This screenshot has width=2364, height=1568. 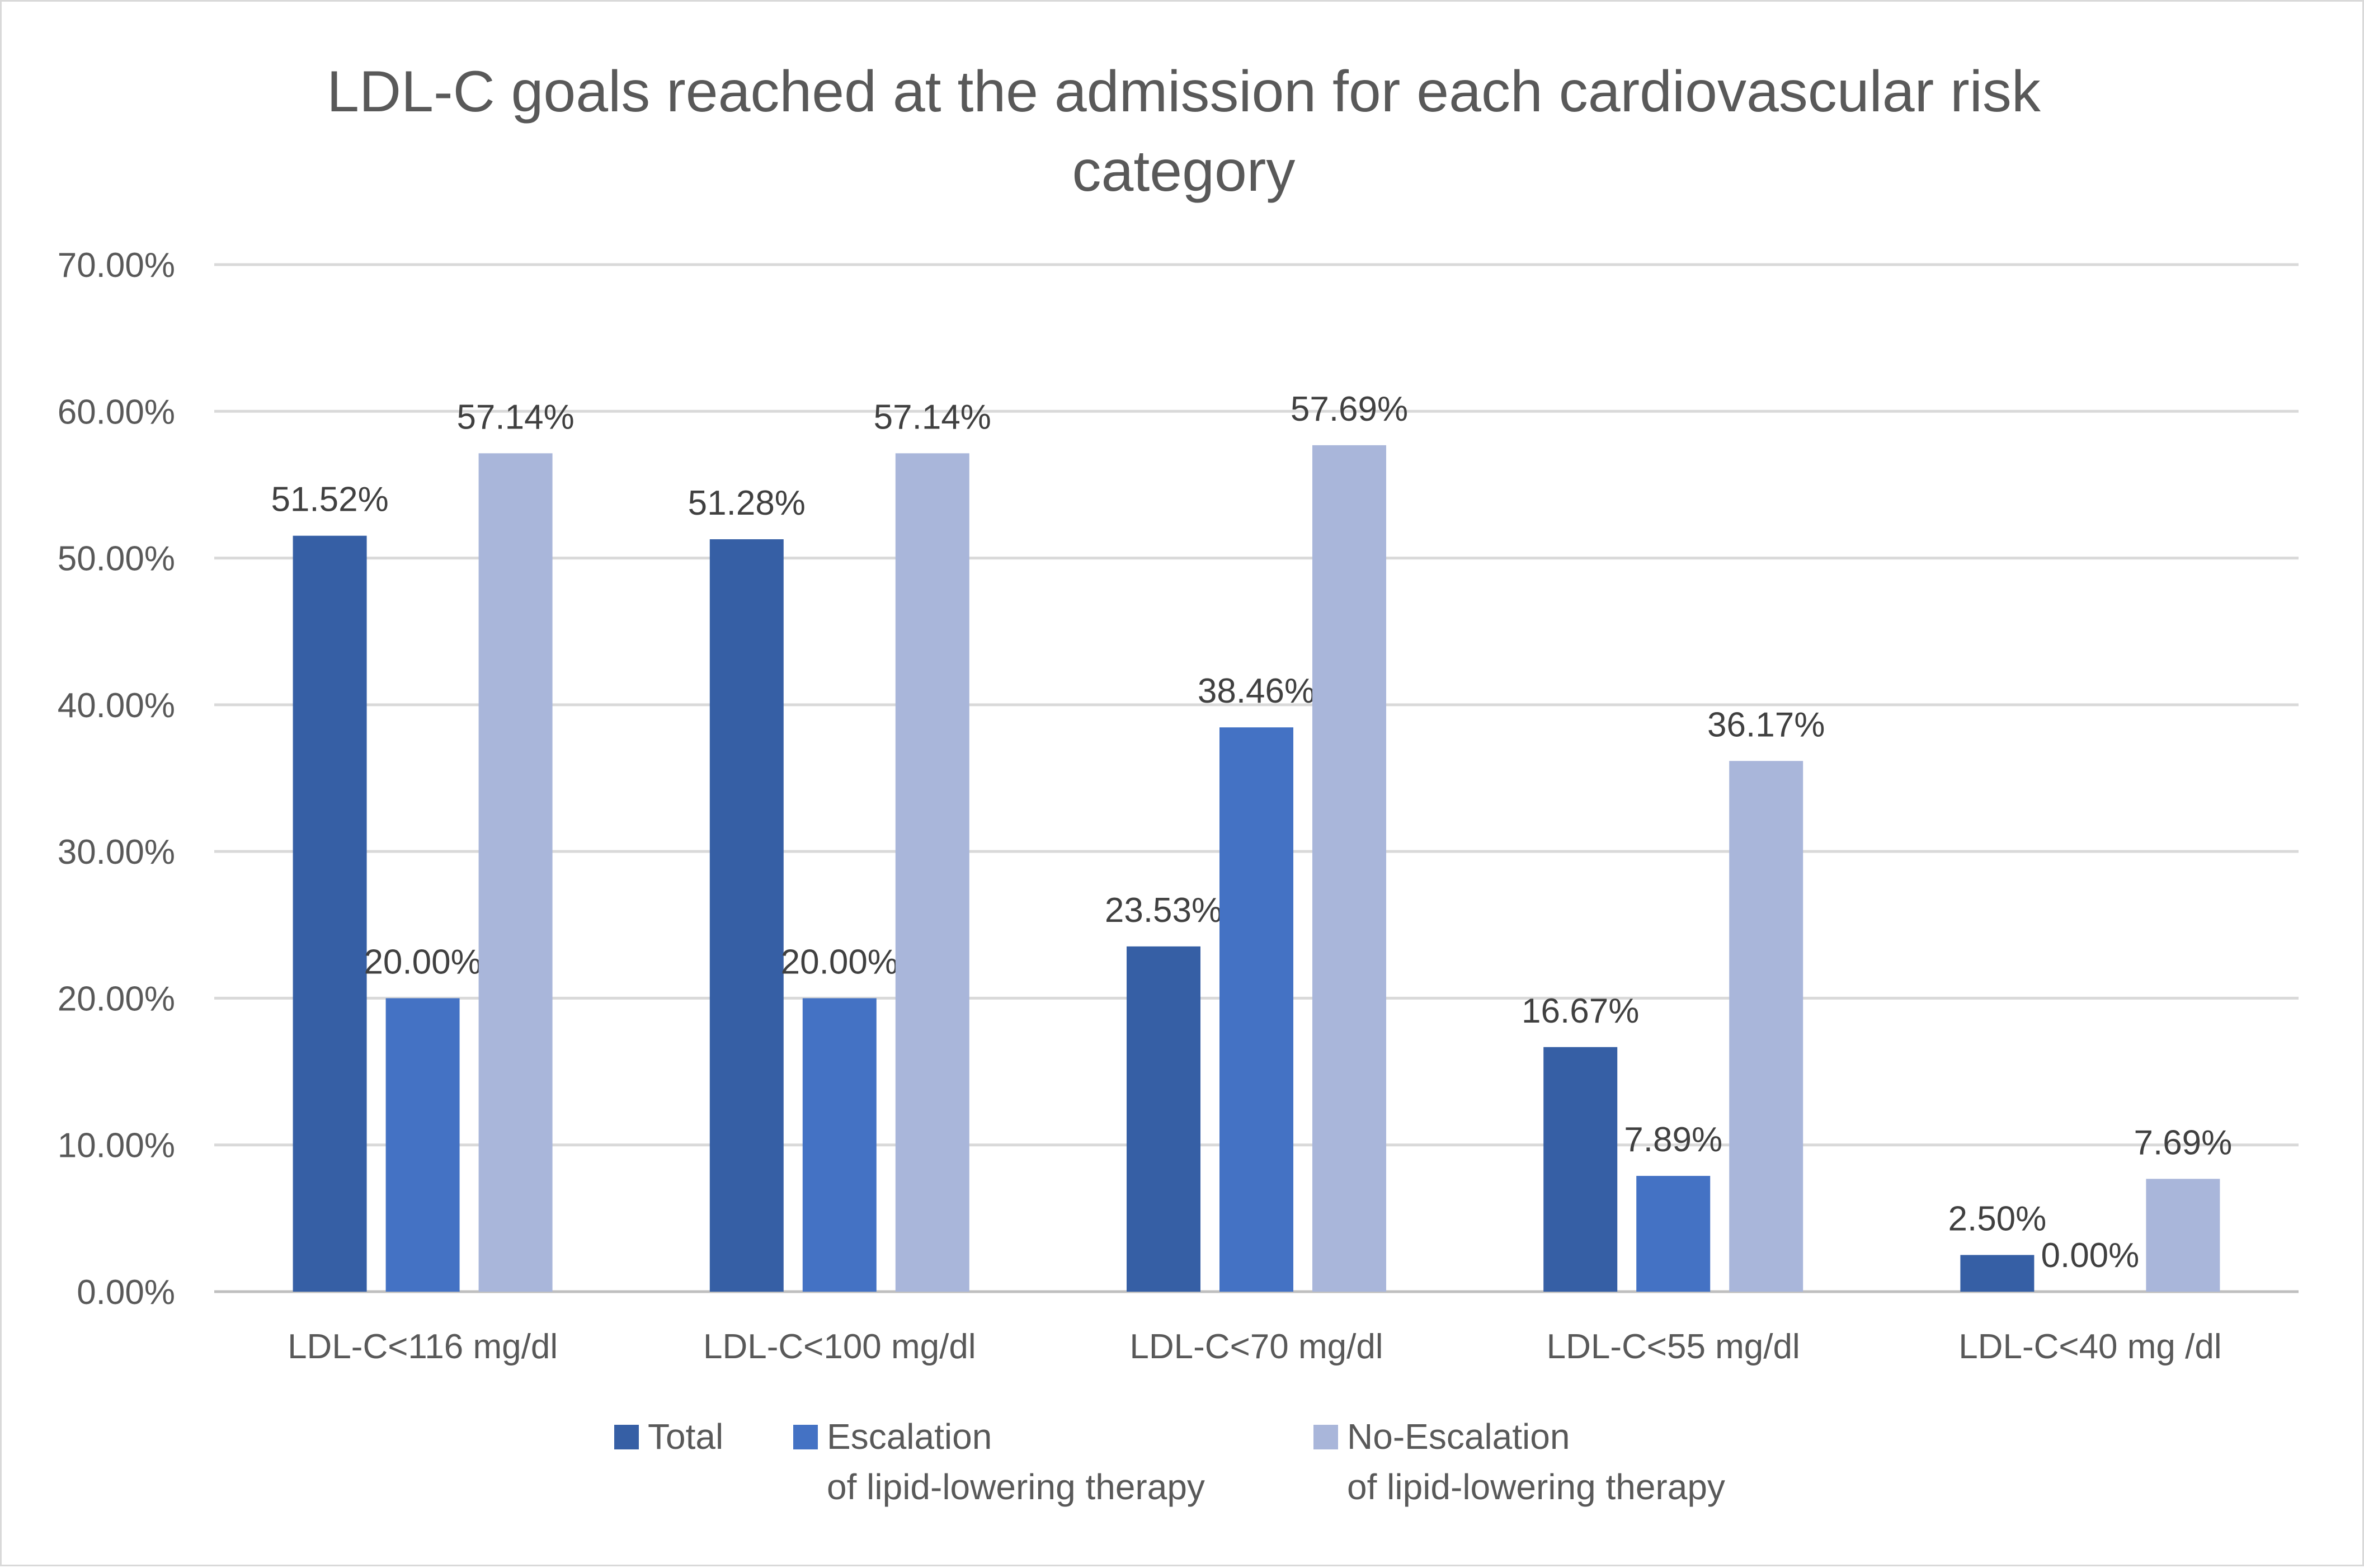 I want to click on data-label: 2.50%, so click(x=1997, y=1219).